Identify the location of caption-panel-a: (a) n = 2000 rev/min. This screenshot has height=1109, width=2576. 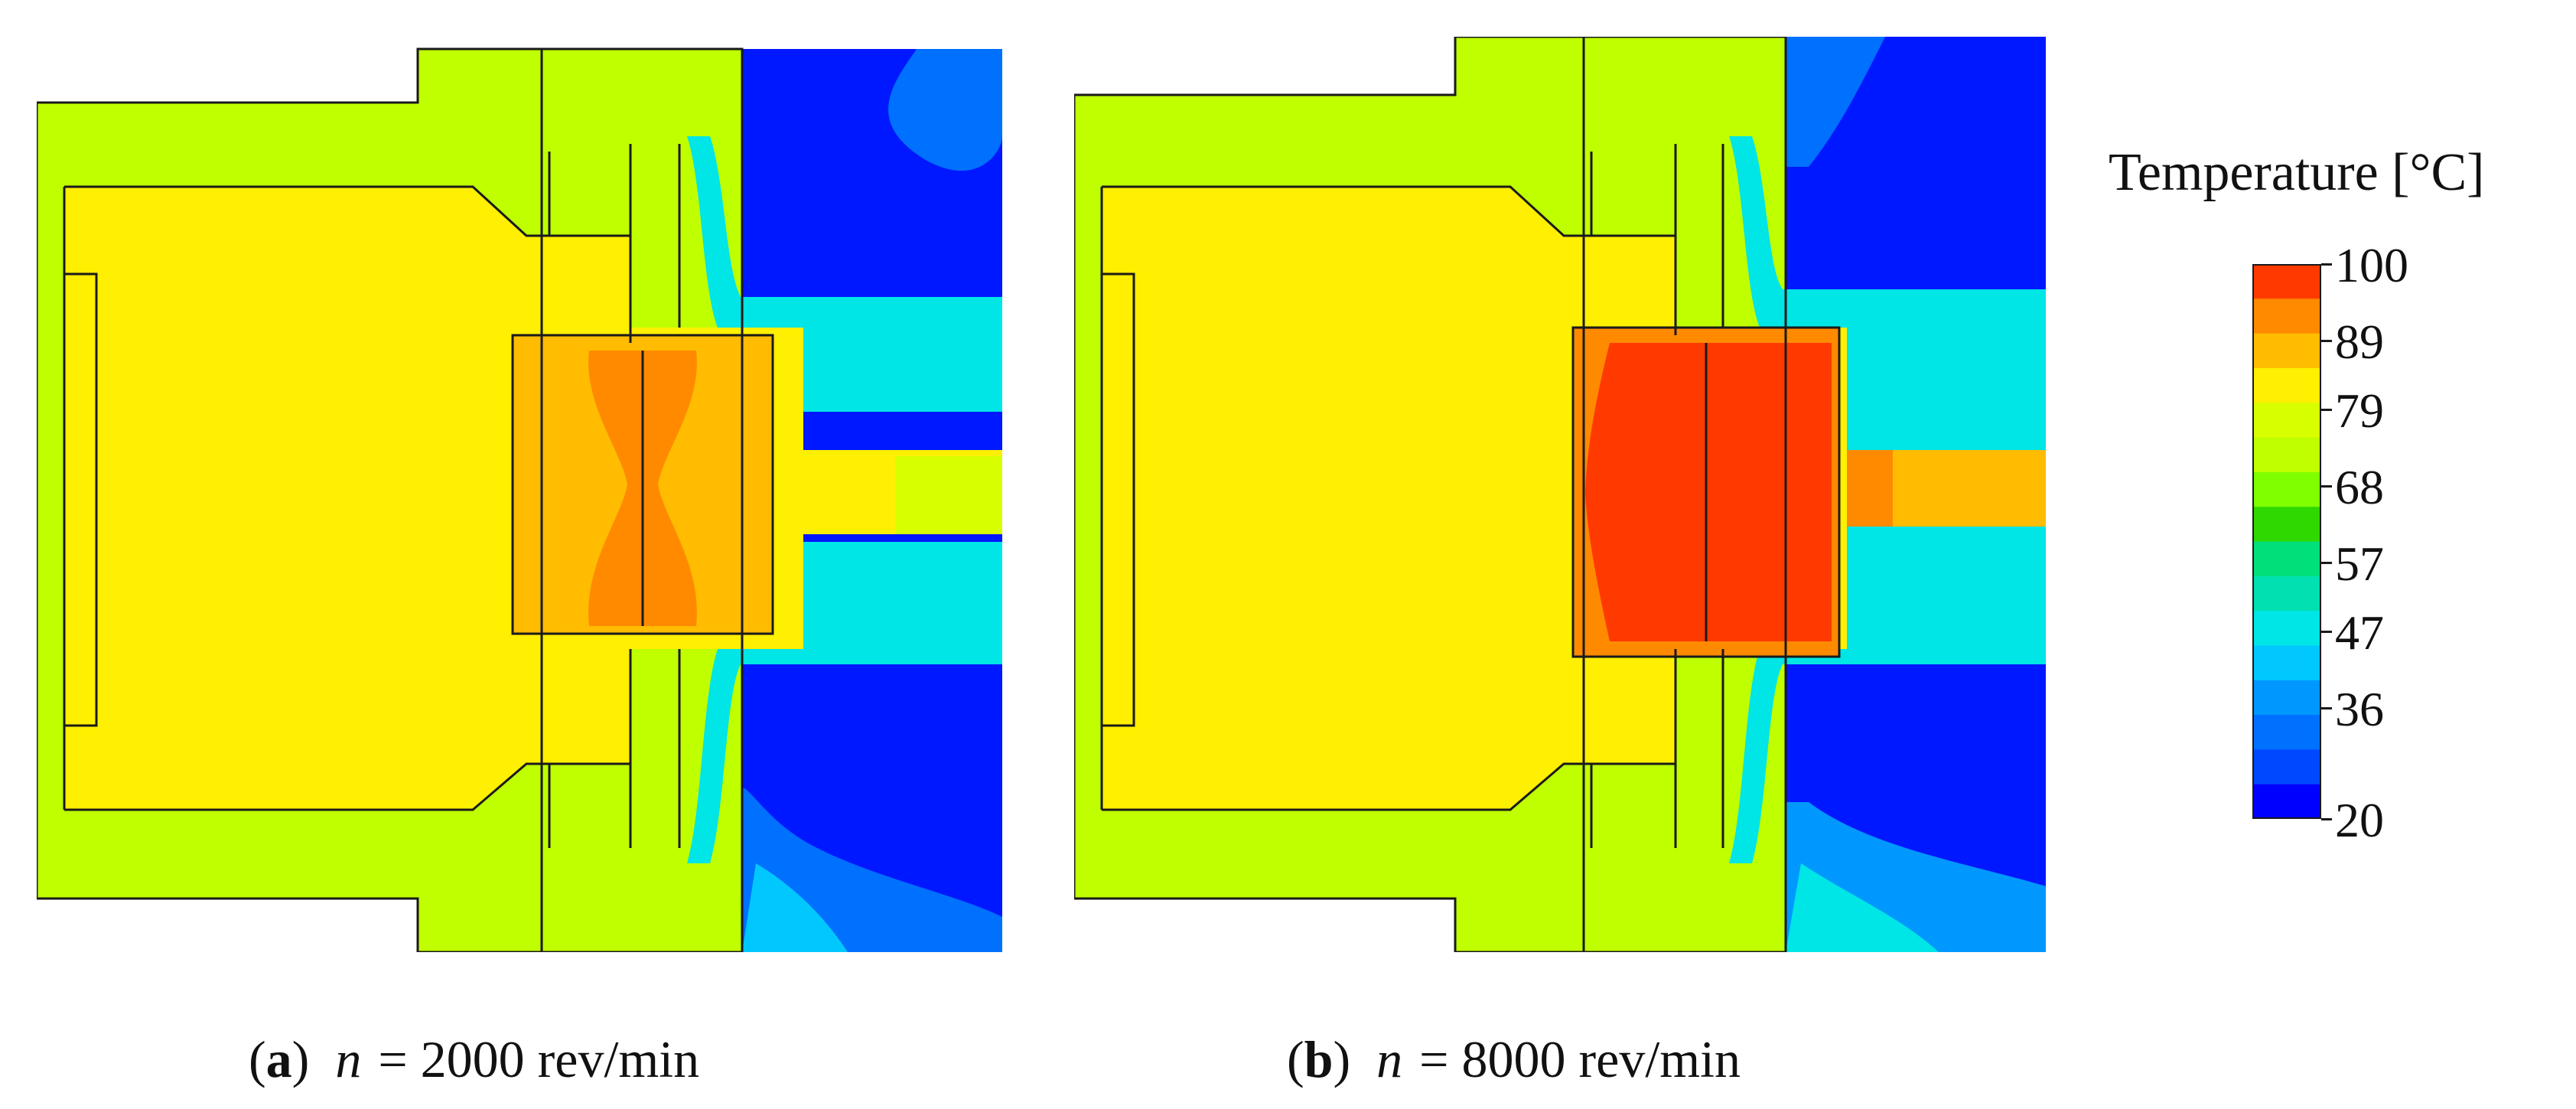
(475, 1059).